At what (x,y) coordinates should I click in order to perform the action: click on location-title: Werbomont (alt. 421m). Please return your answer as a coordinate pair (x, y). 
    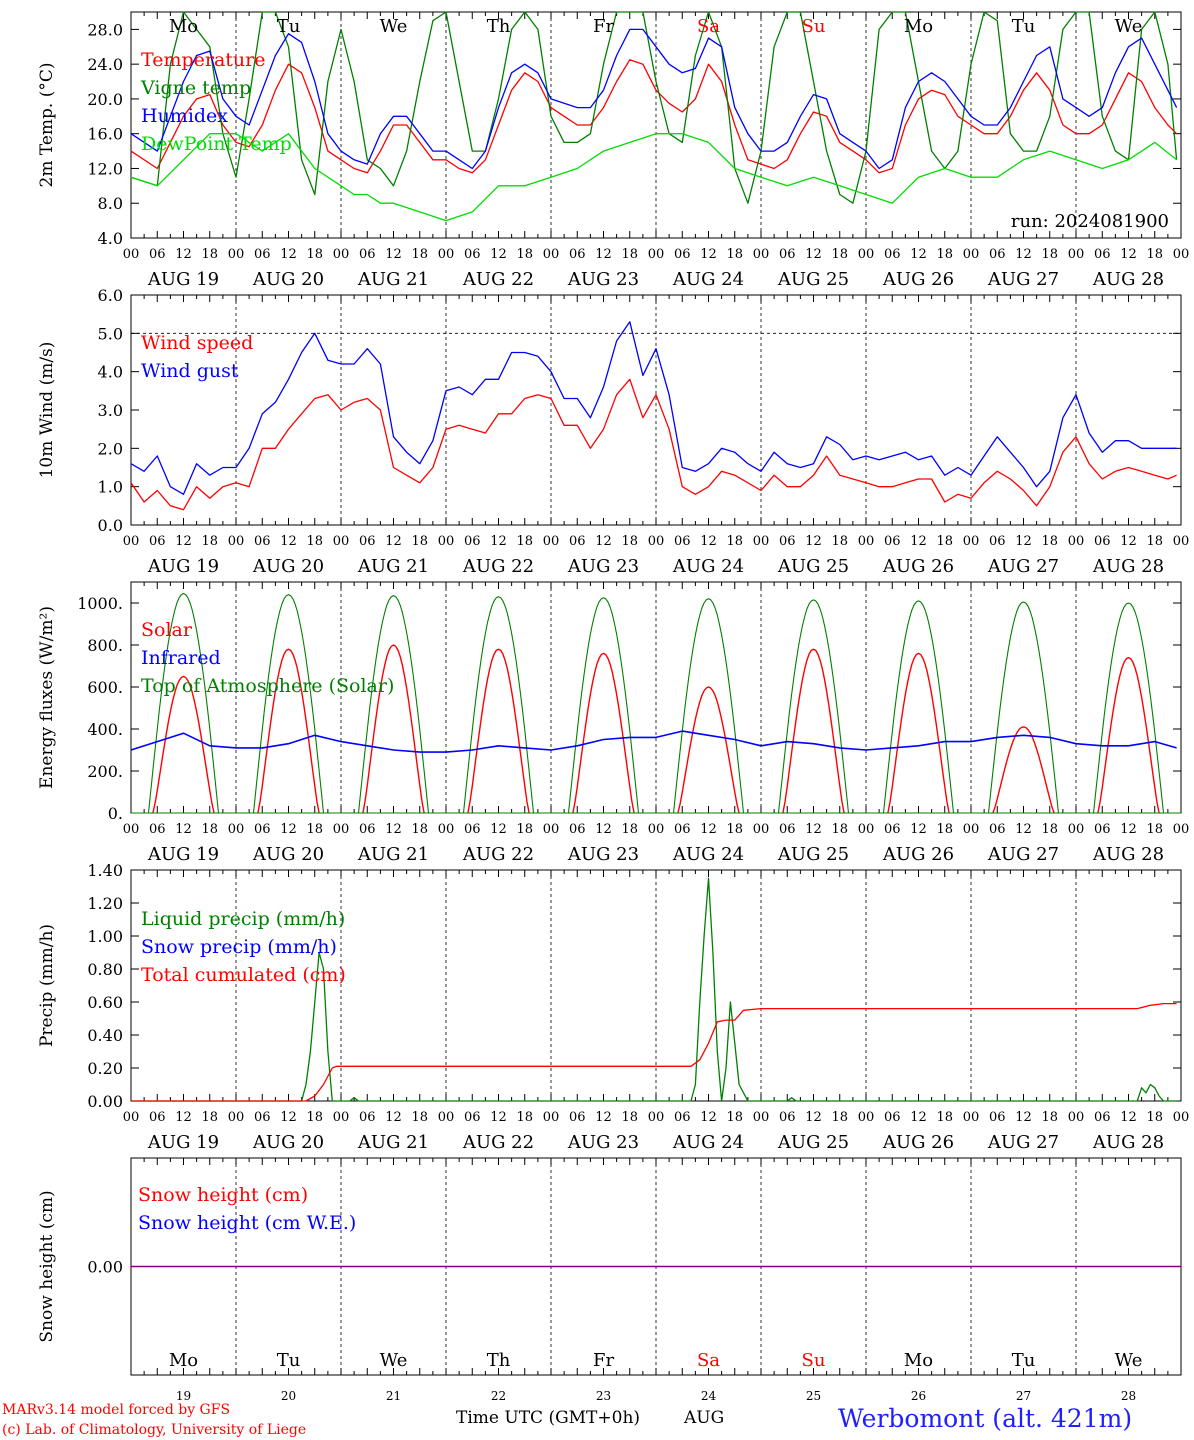
    Looking at the image, I should click on (985, 1418).